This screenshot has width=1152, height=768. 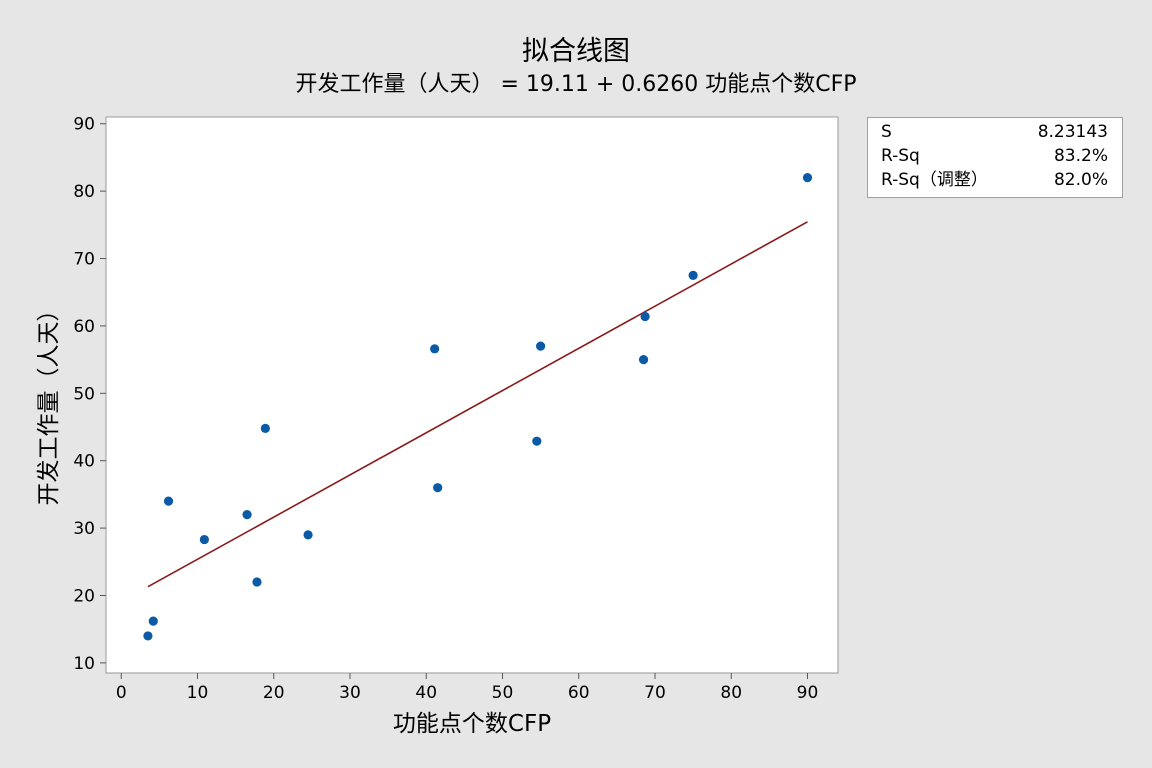 I want to click on x-tick-label: 20, so click(x=274, y=693).